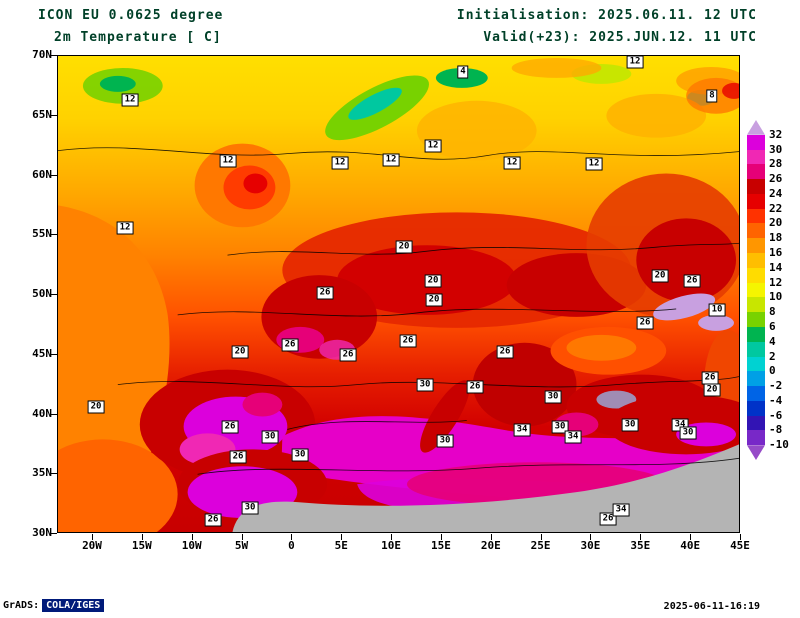  What do you see at coordinates (740, 545) in the screenshot?
I see `x-axis-label: 45E` at bounding box center [740, 545].